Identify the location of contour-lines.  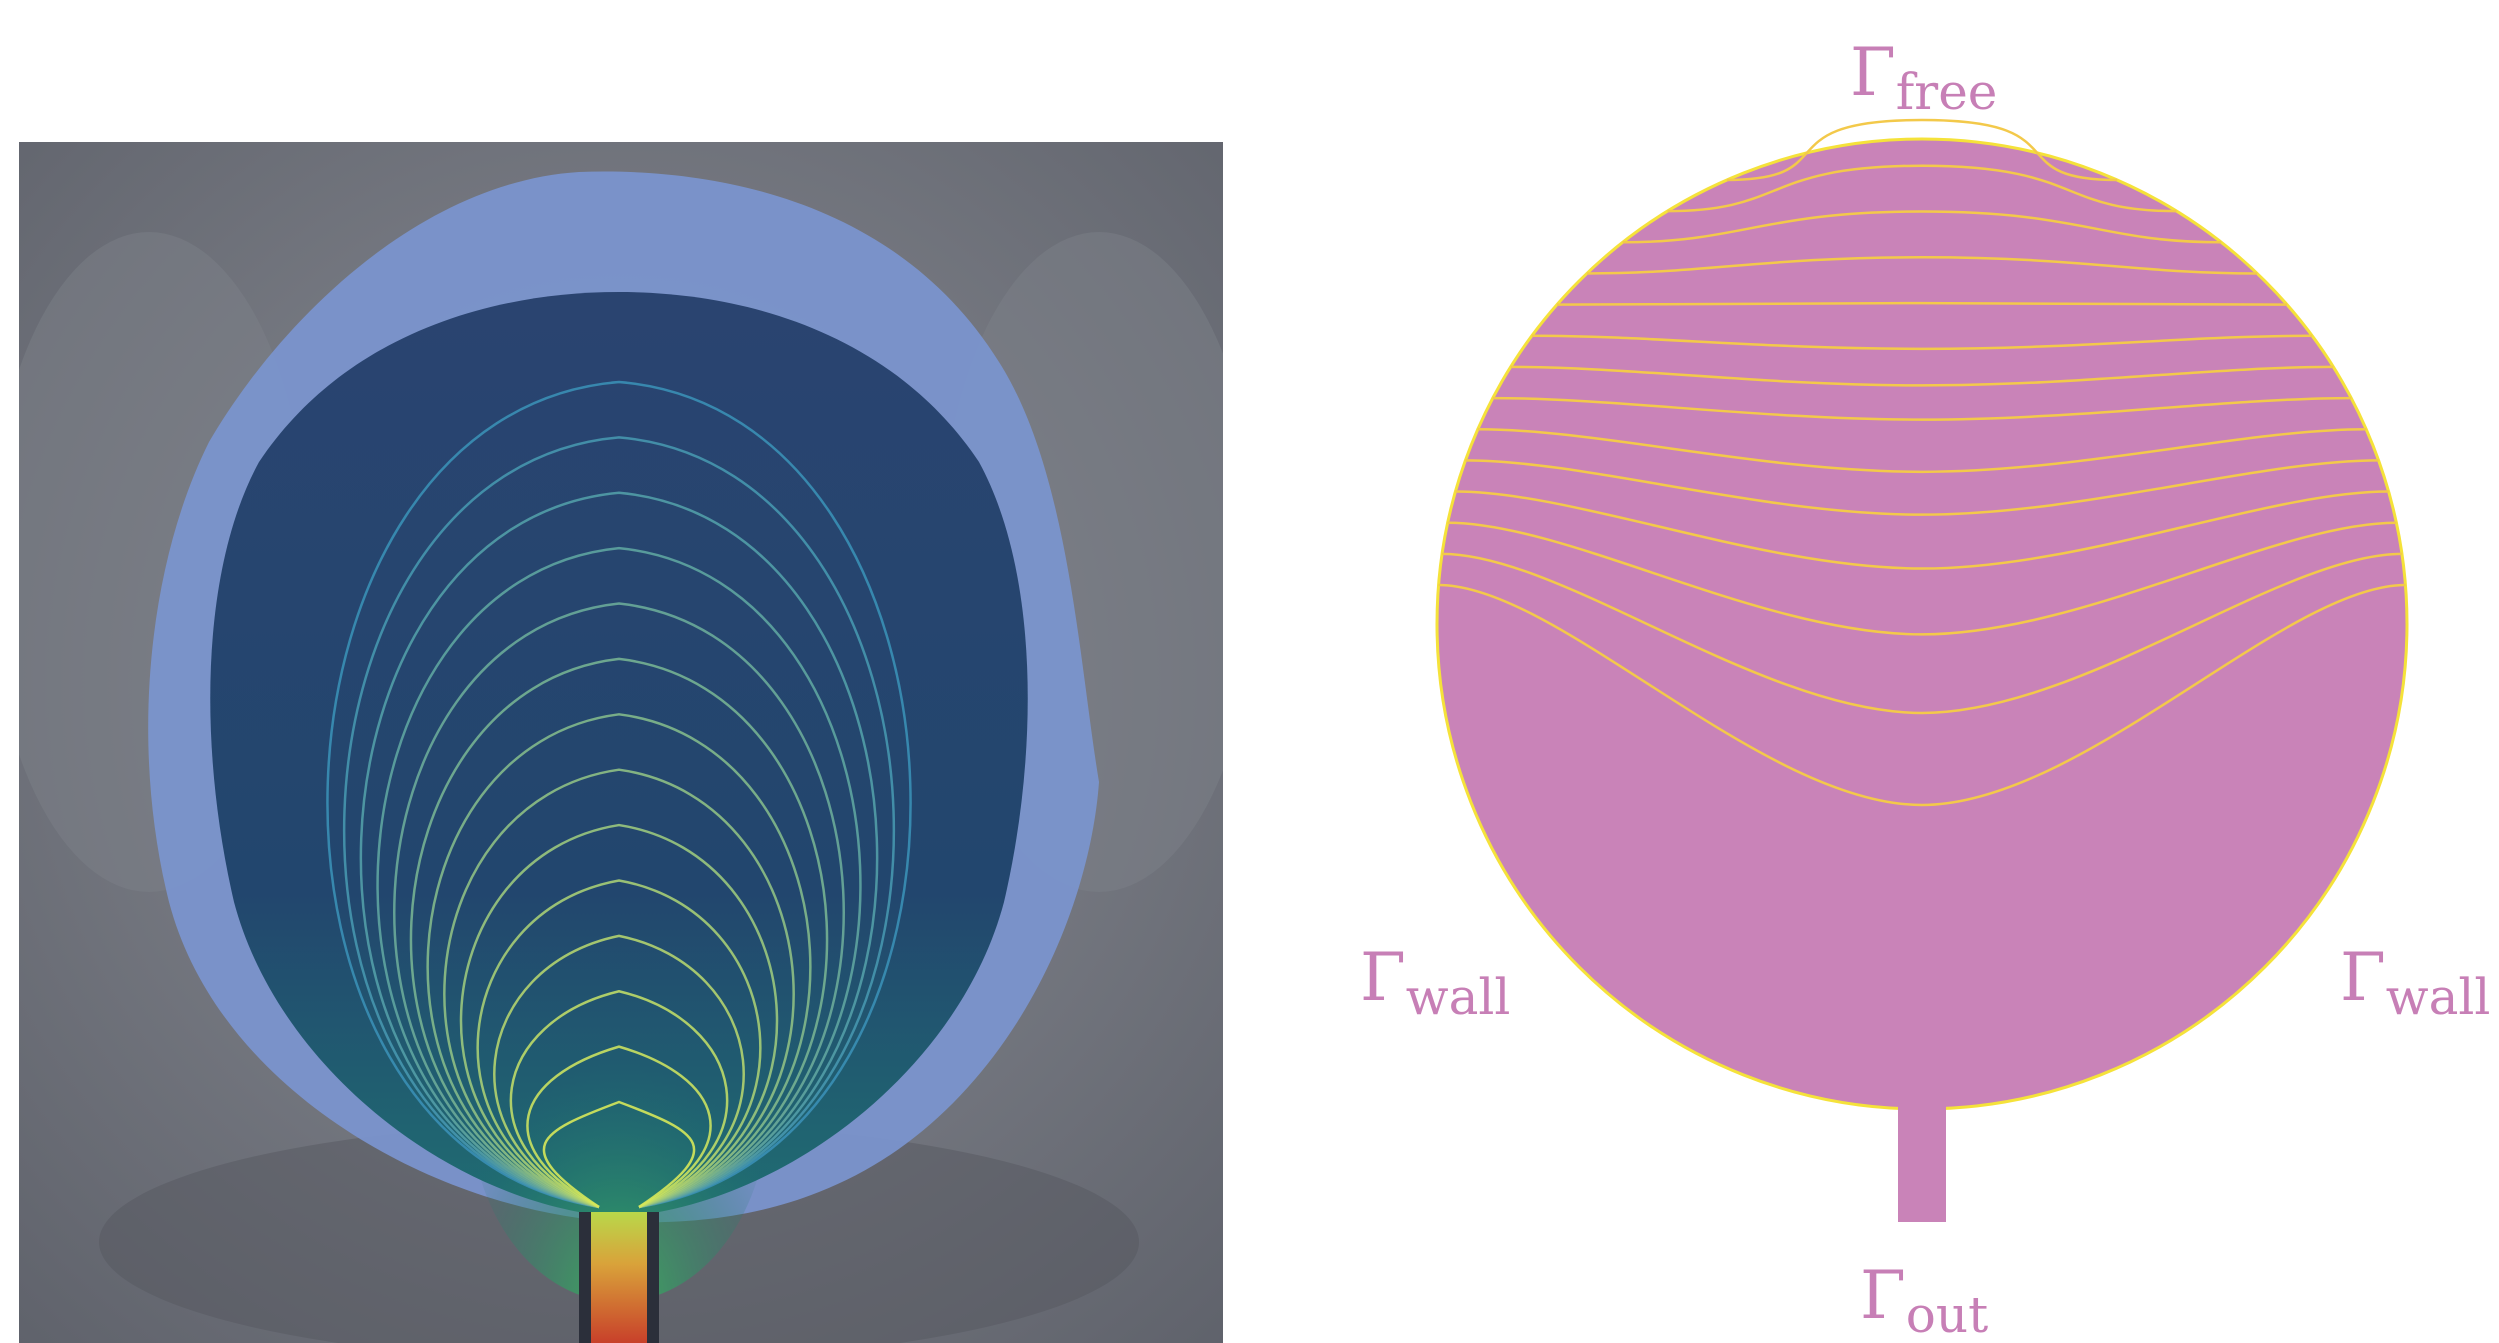
(619, 794).